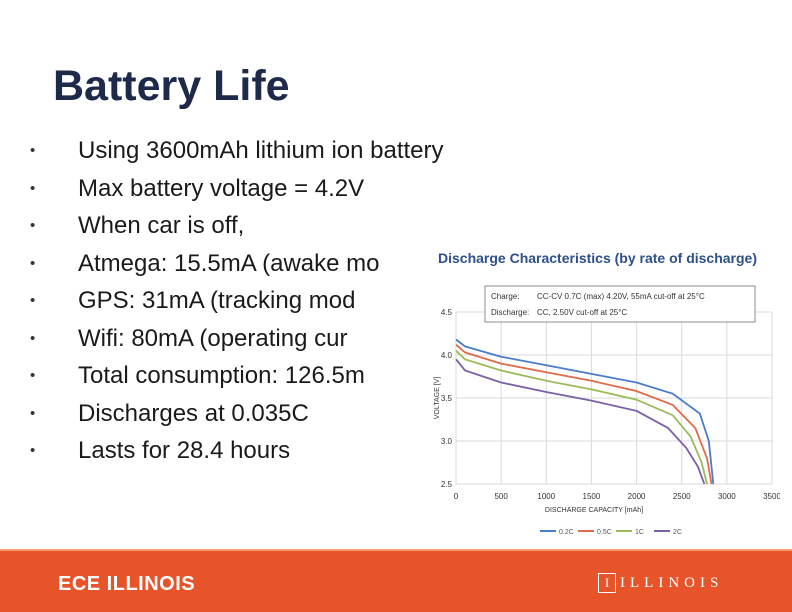  Describe the element at coordinates (510, 312) in the screenshot. I see `annotation-label: Discharge:` at that location.